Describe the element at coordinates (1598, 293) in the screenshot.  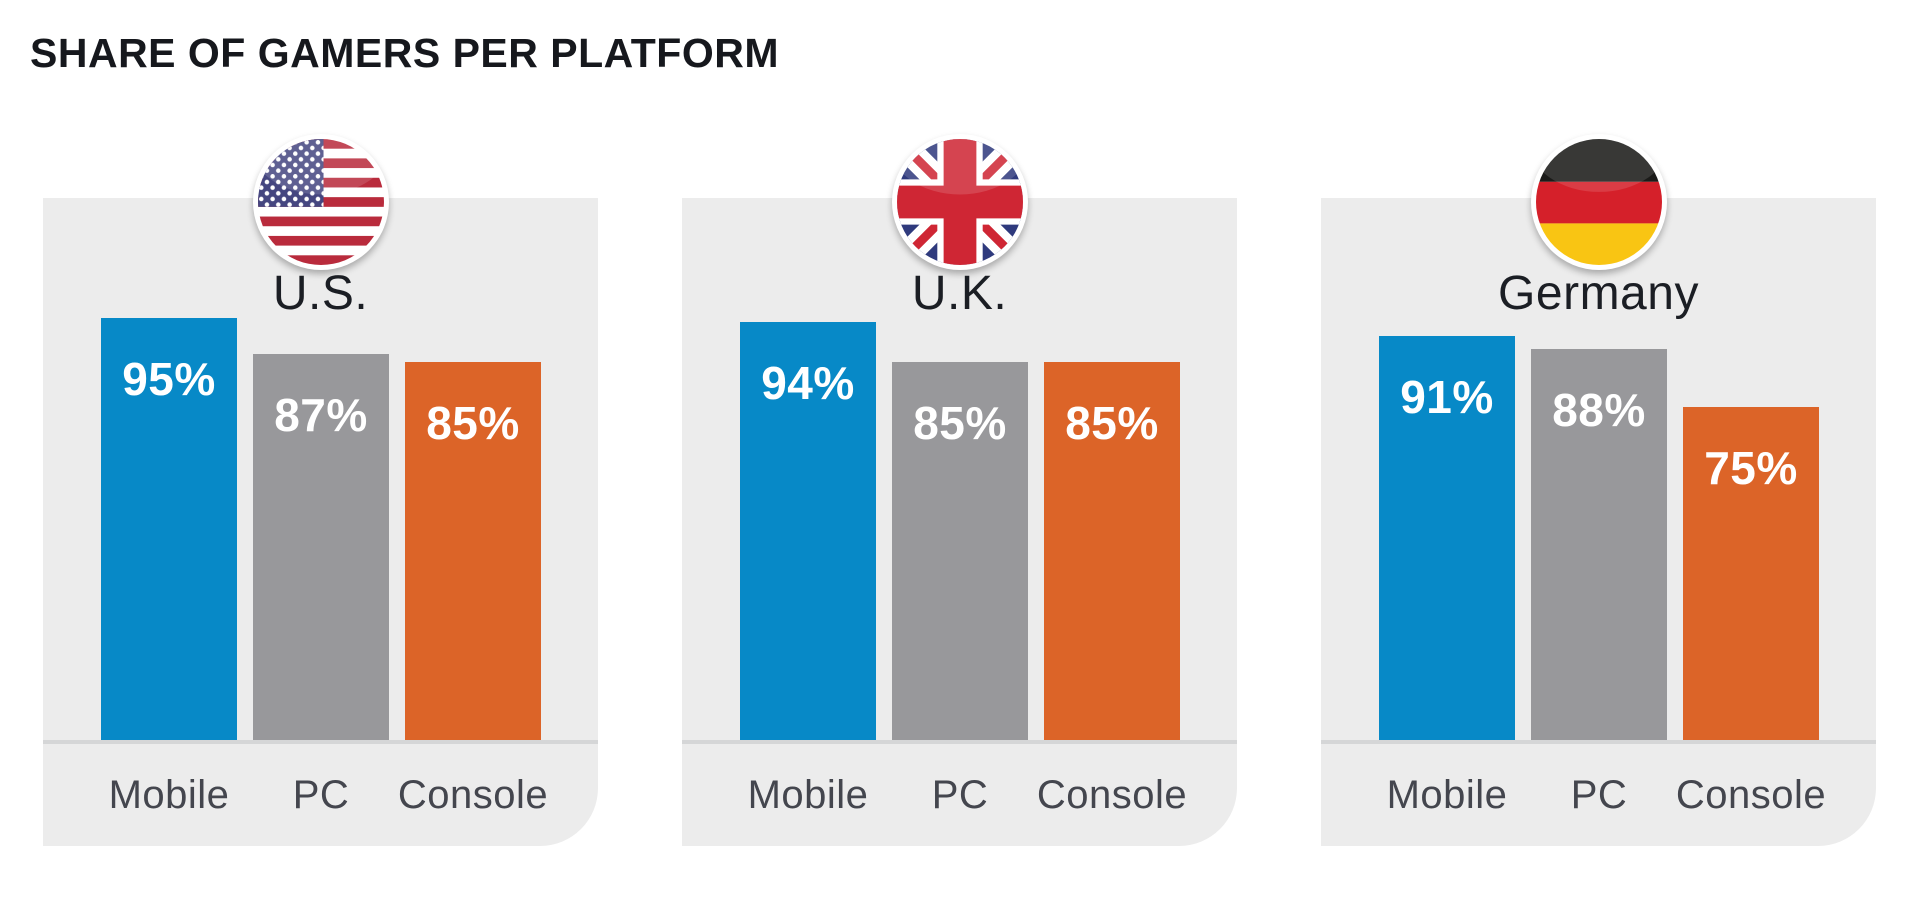
I see `country-label: Germany` at that location.